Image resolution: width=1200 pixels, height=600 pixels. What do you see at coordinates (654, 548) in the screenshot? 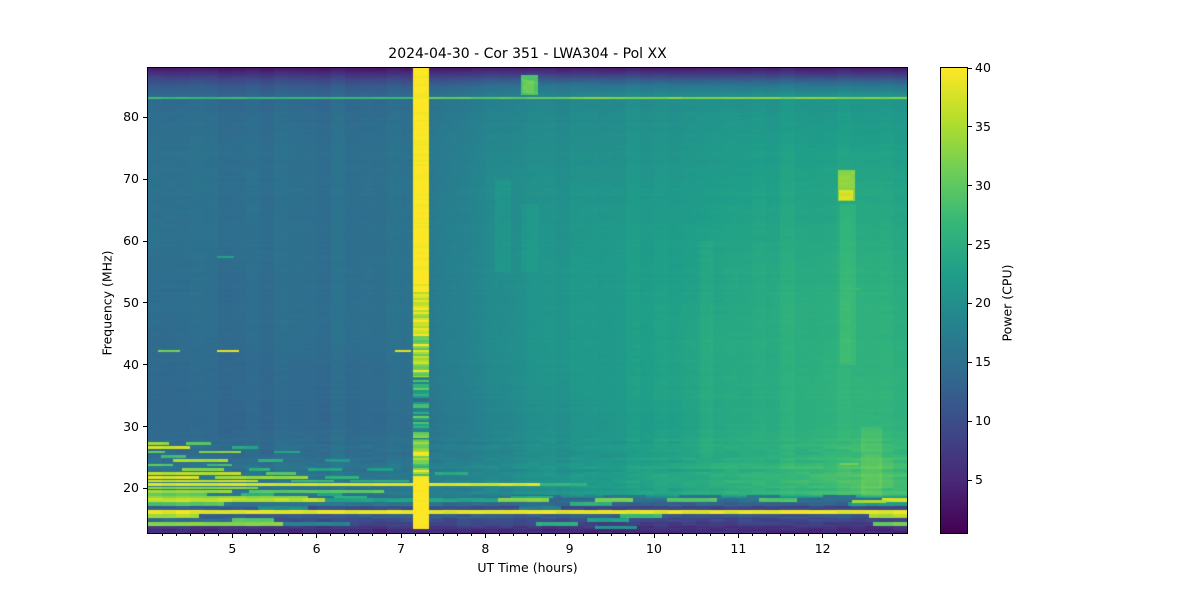
I see `x-tick-label: 10` at bounding box center [654, 548].